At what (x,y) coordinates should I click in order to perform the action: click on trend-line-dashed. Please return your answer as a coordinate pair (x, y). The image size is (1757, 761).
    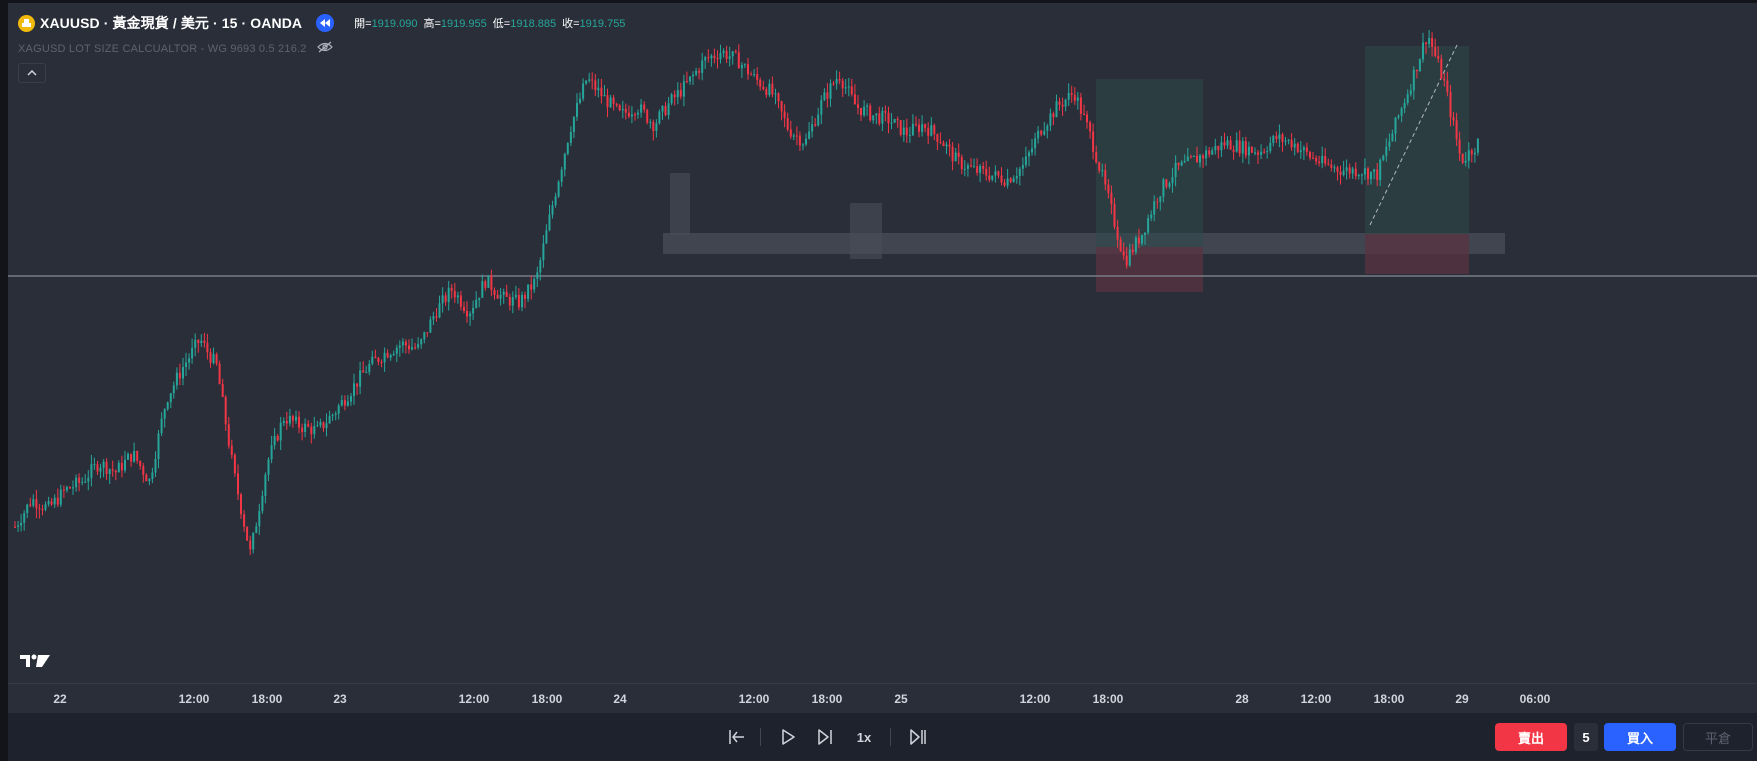
    Looking at the image, I should click on (1414, 134).